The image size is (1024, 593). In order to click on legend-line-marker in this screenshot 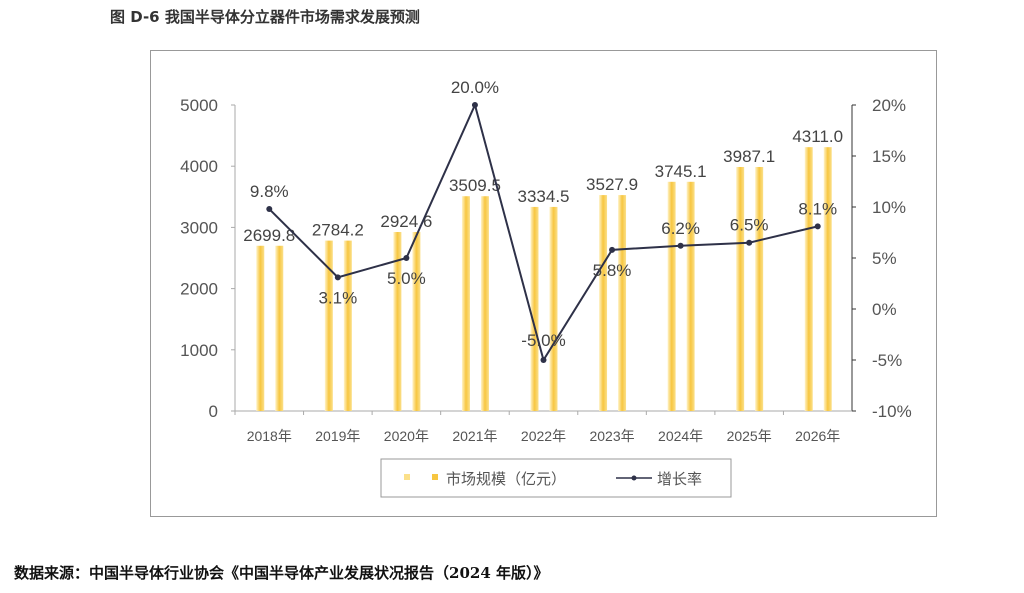, I will do `click(634, 478)`.